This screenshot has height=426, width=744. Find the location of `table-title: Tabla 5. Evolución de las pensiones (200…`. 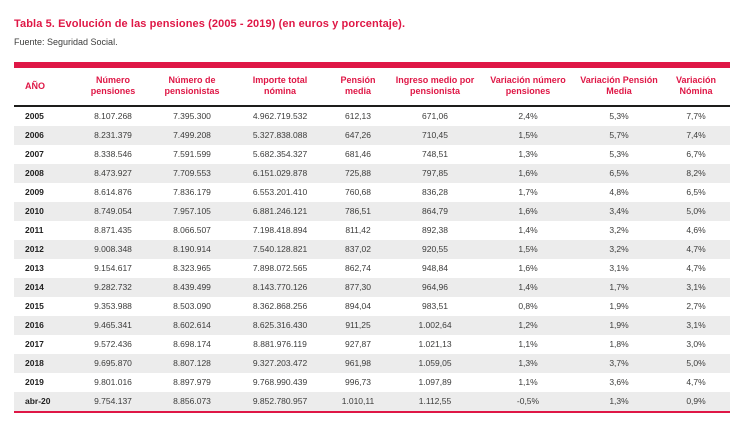

table-title: Tabla 5. Evolución de las pensiones (200… is located at coordinates (210, 24).